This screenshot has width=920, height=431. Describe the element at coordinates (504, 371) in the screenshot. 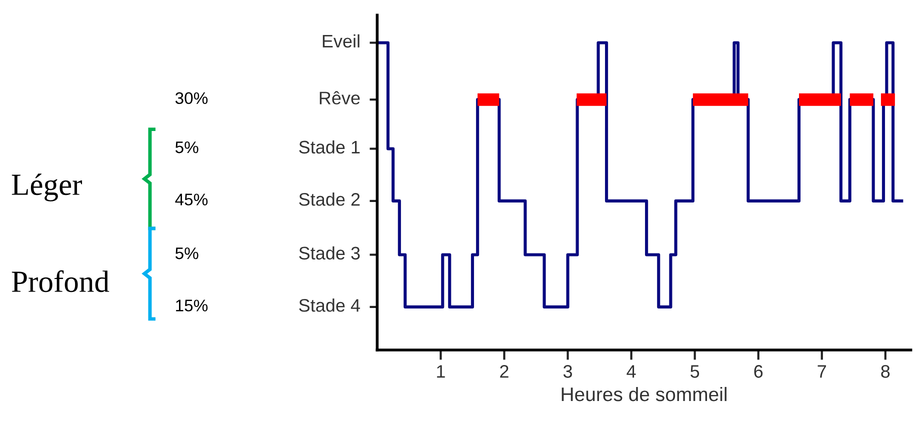

I see `x-tick-label: 2` at that location.